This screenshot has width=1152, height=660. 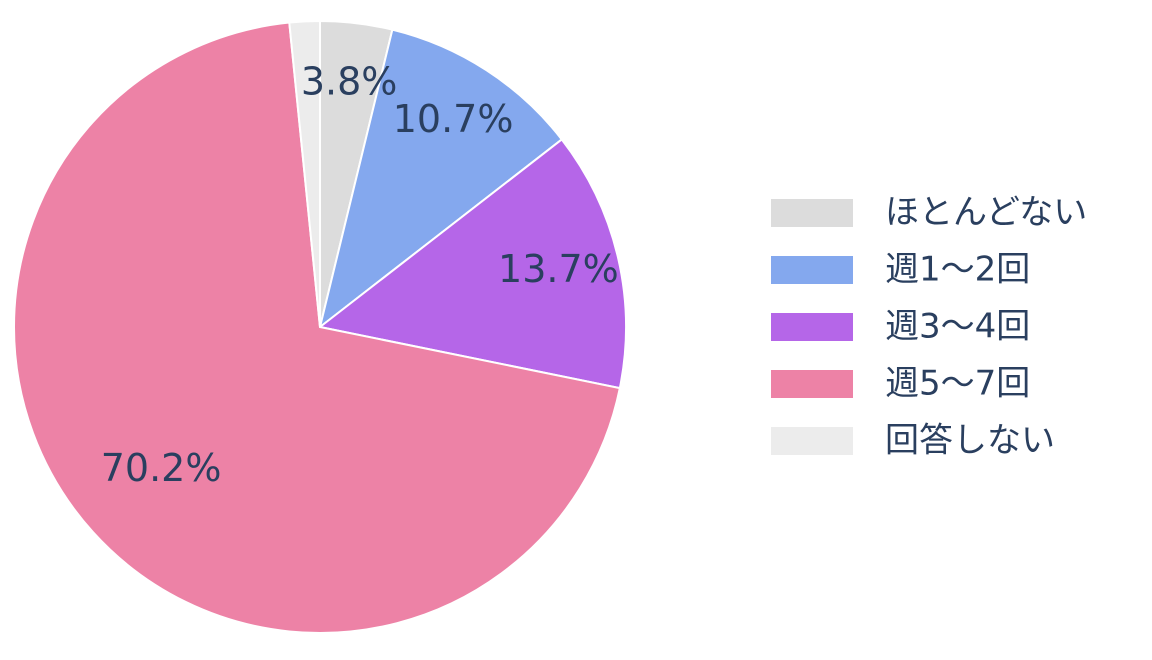 I want to click on slice-label: 10.7%, so click(x=453, y=119).